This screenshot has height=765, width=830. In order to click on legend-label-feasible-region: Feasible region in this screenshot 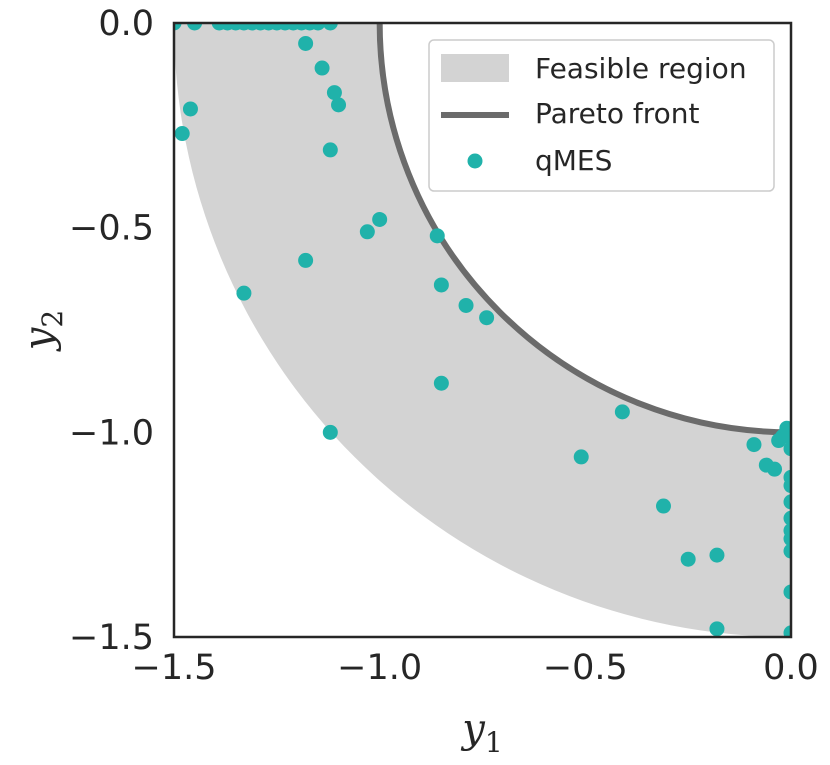, I will do `click(641, 68)`.